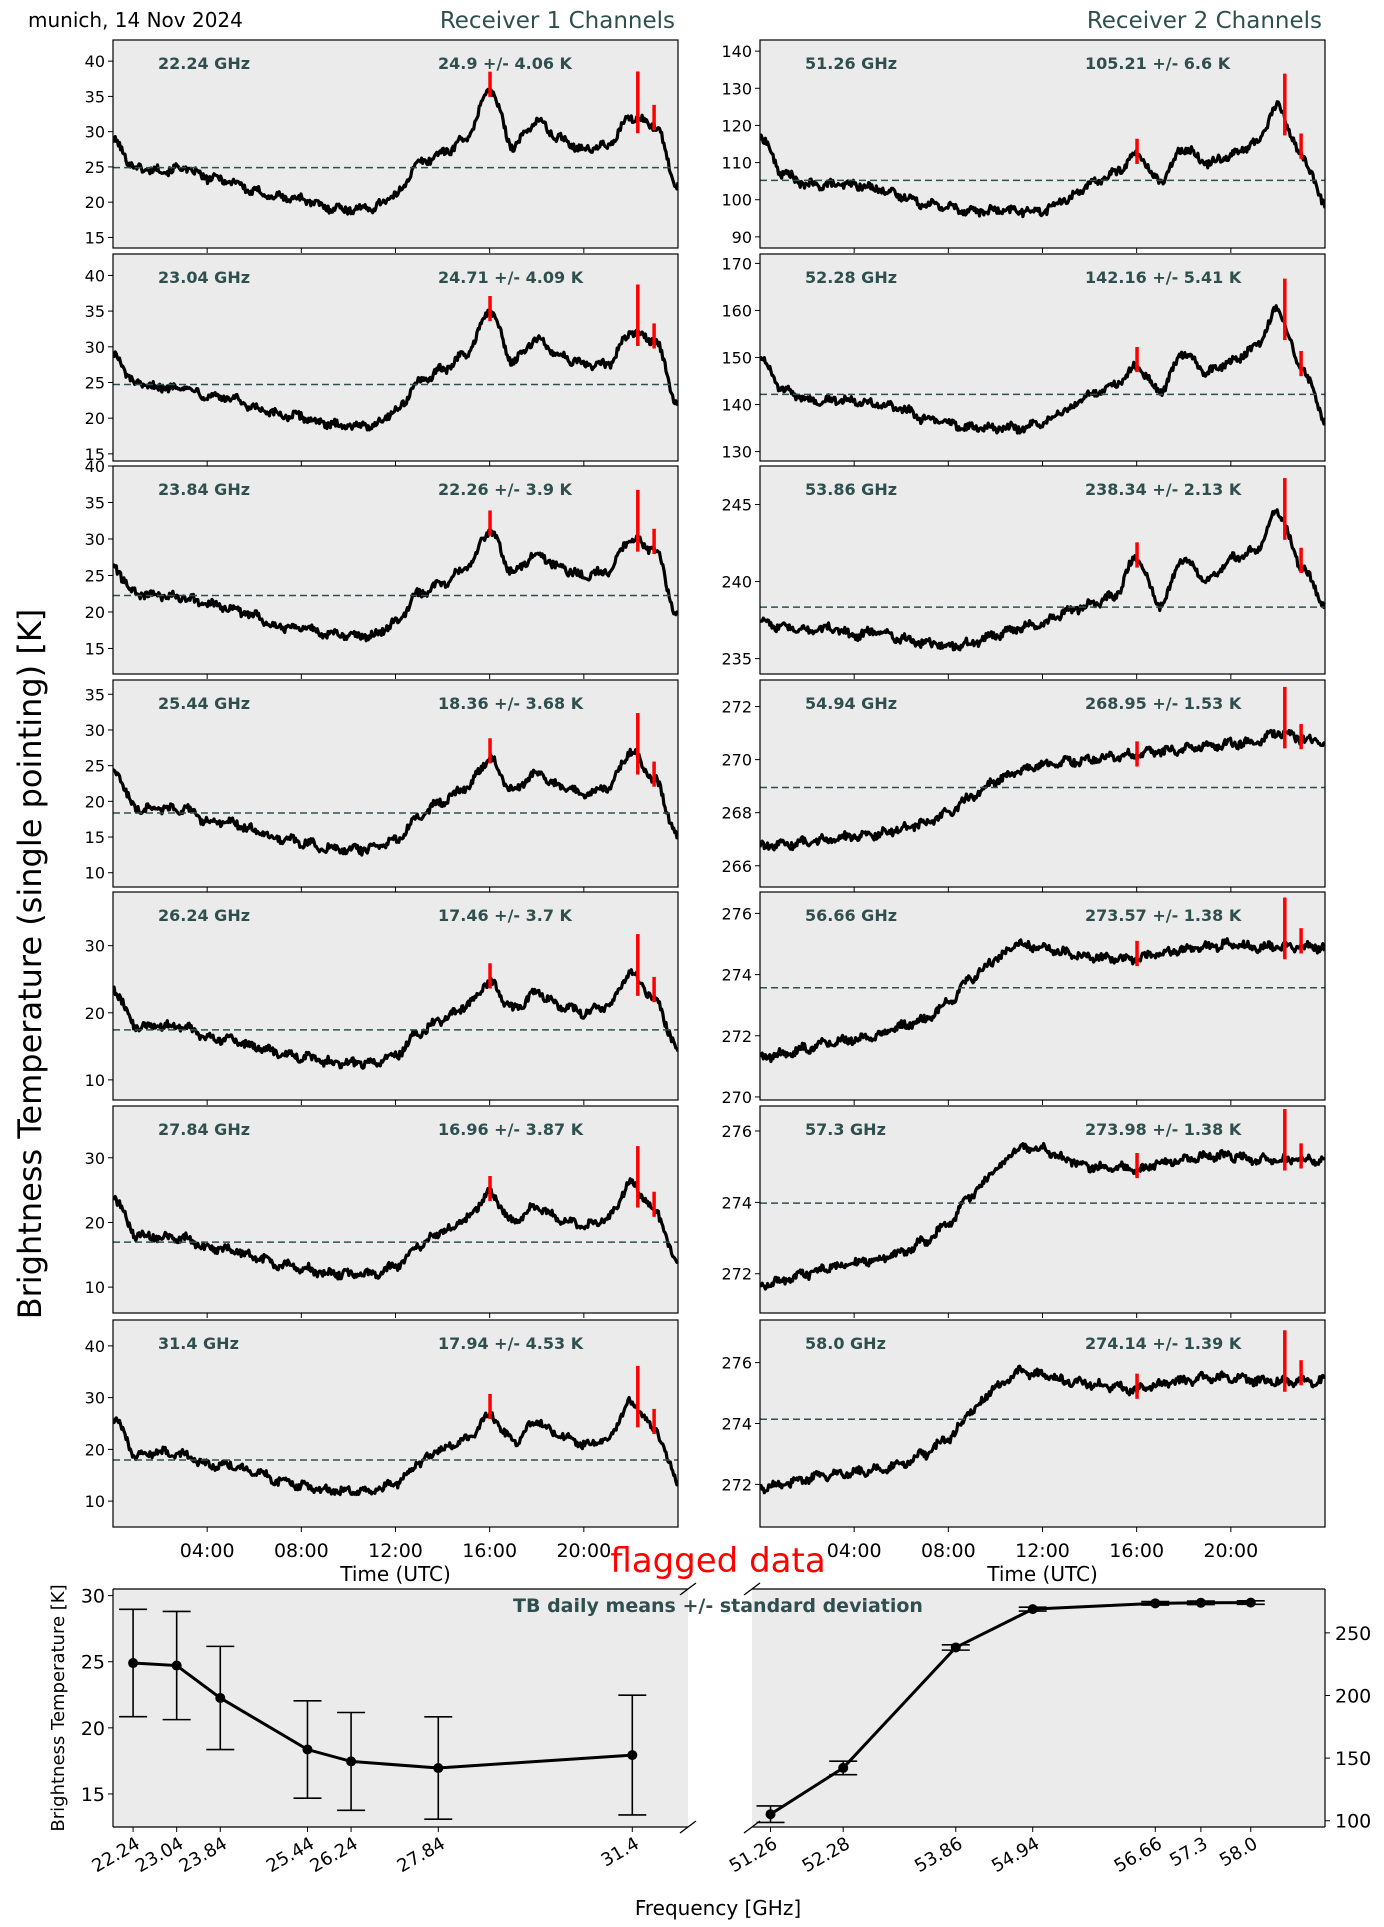 This screenshot has height=1927, width=1384. Describe the element at coordinates (1163, 1129) in the screenshot. I see `channel-stat-label: 273.98 +/- 1.38 K` at that location.